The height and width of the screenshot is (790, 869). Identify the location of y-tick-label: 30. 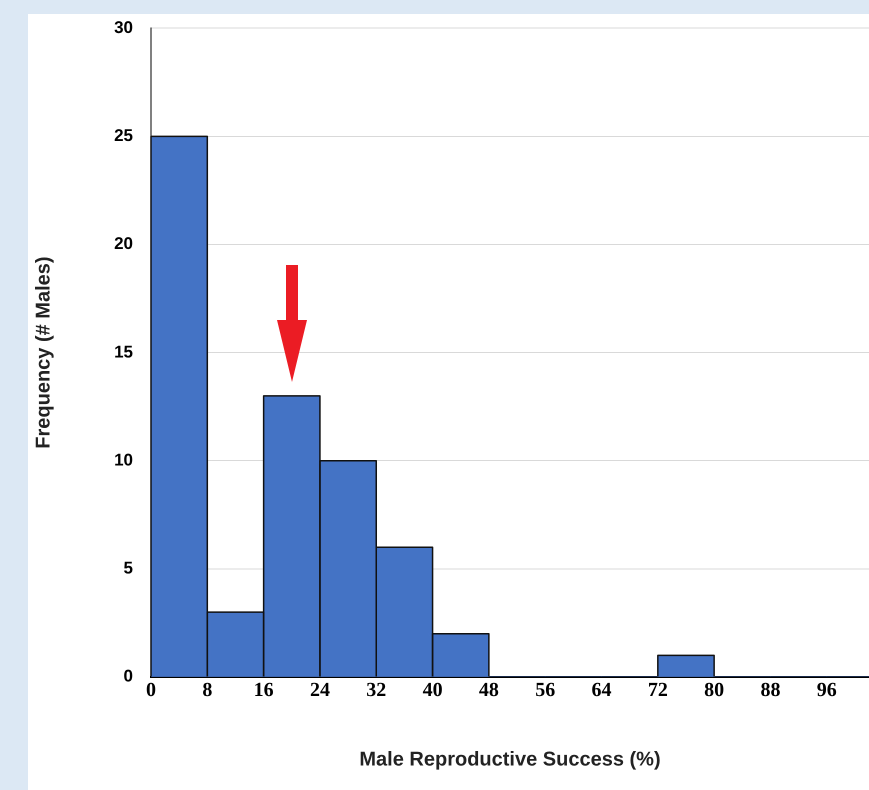
(123, 27).